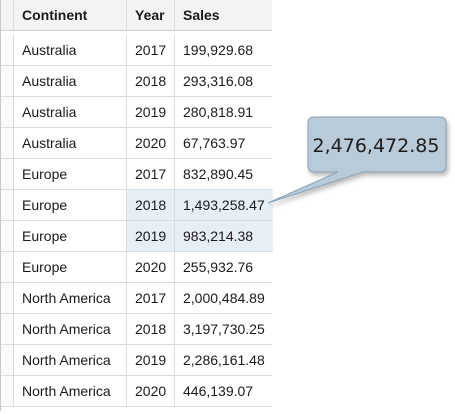 The width and height of the screenshot is (455, 414). I want to click on cell-sales: 280,818.91, so click(218, 112).